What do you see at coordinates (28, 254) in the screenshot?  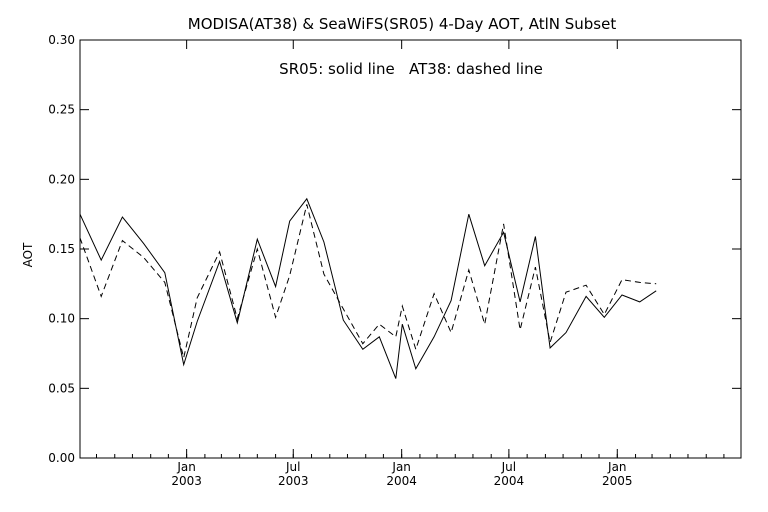 I see `y-axis-label: AOT` at bounding box center [28, 254].